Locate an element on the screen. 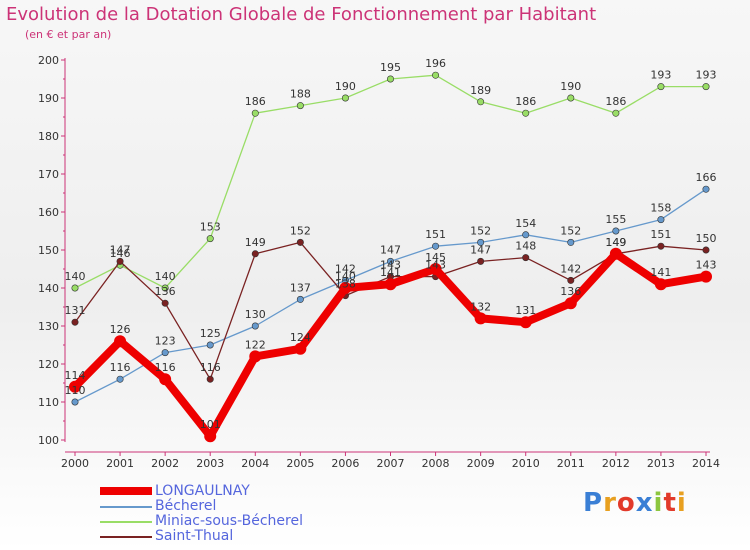 This screenshot has width=750, height=550. x-tick-label: 2007 is located at coordinates (391, 463).